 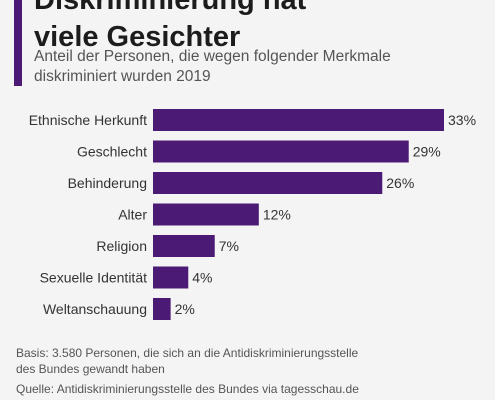 I want to click on chart-subtitle-line-2: diskriminiert wurden 2019, so click(x=122, y=76).